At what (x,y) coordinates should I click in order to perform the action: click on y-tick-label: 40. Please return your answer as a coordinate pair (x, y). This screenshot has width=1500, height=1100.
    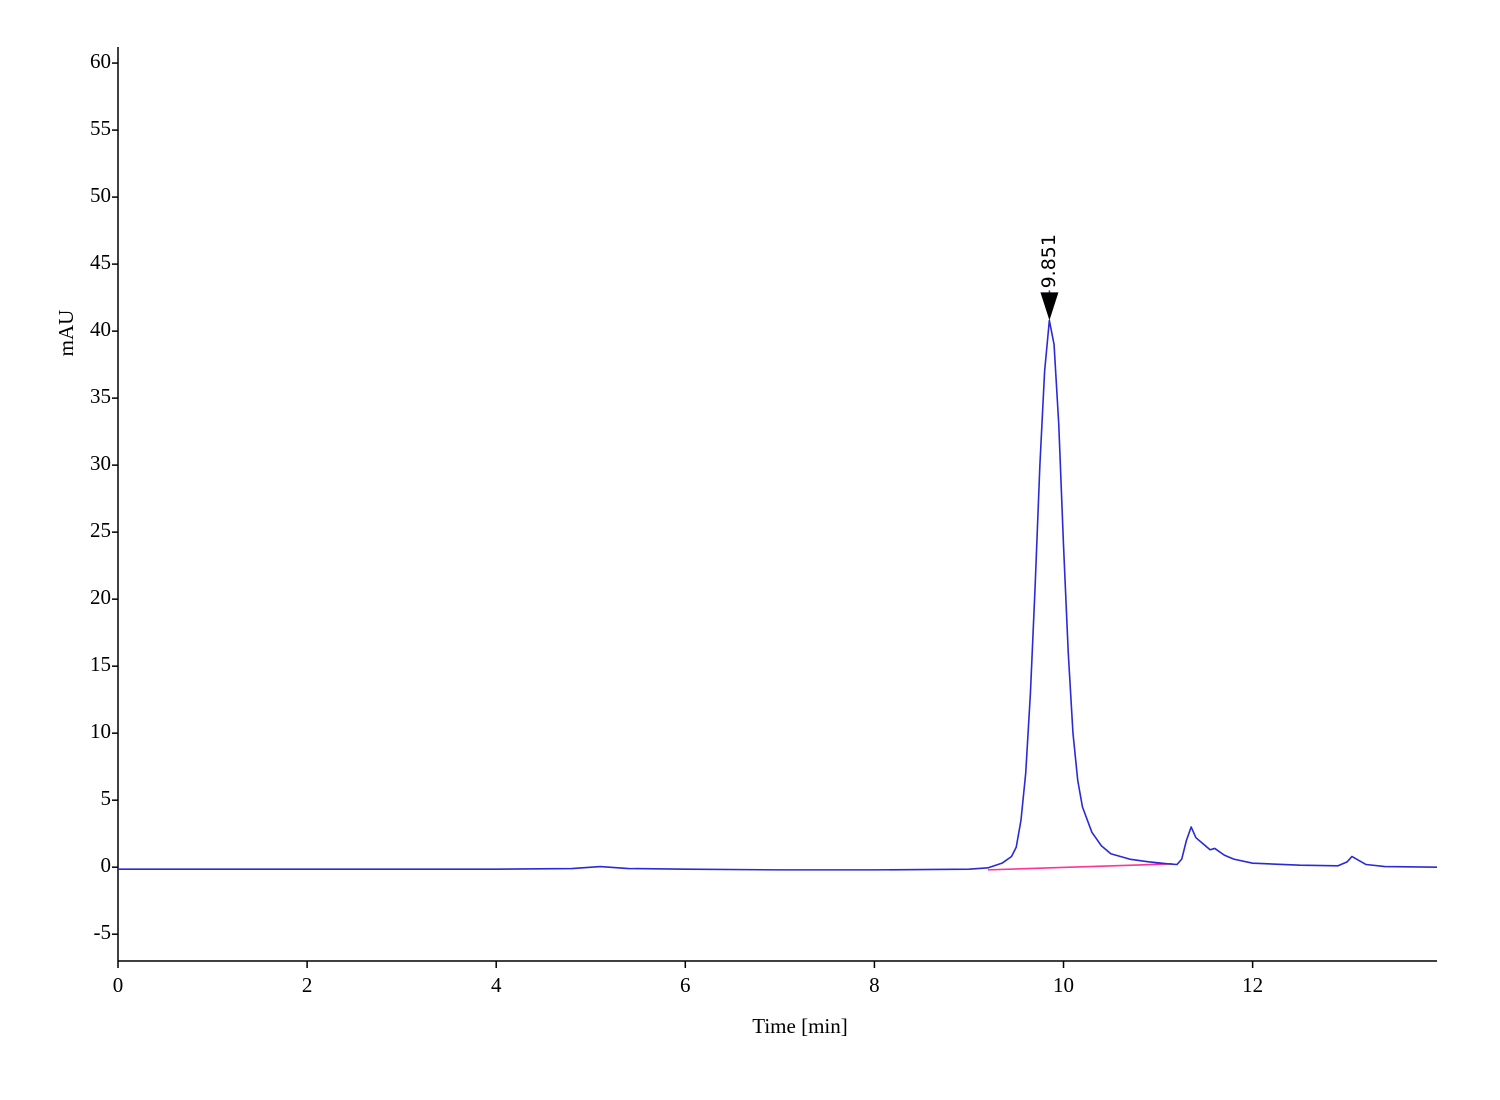
    Looking at the image, I should click on (100, 329).